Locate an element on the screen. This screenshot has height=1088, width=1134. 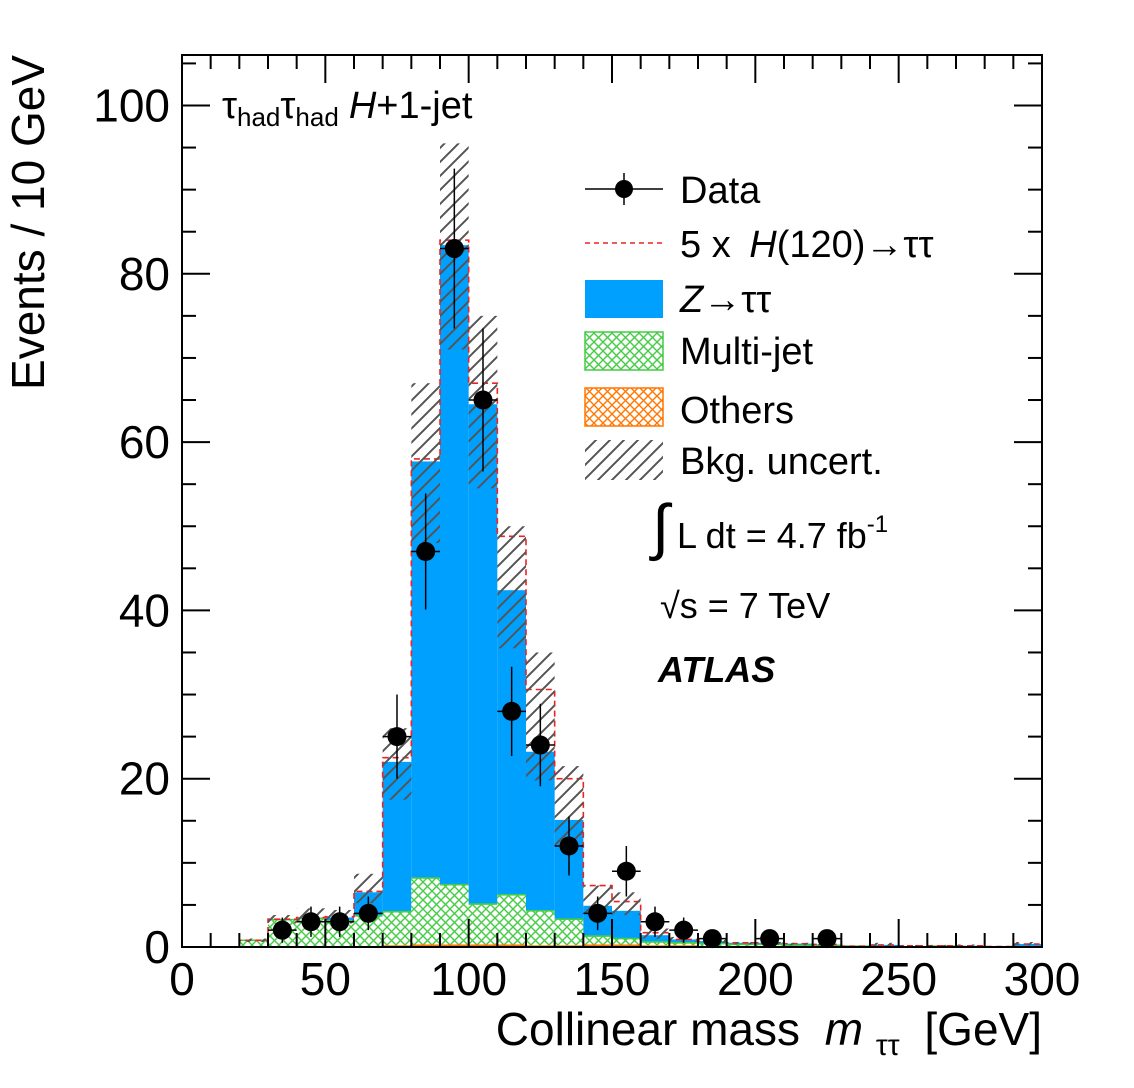
legend-entry-others: Others is located at coordinates (689, 409).